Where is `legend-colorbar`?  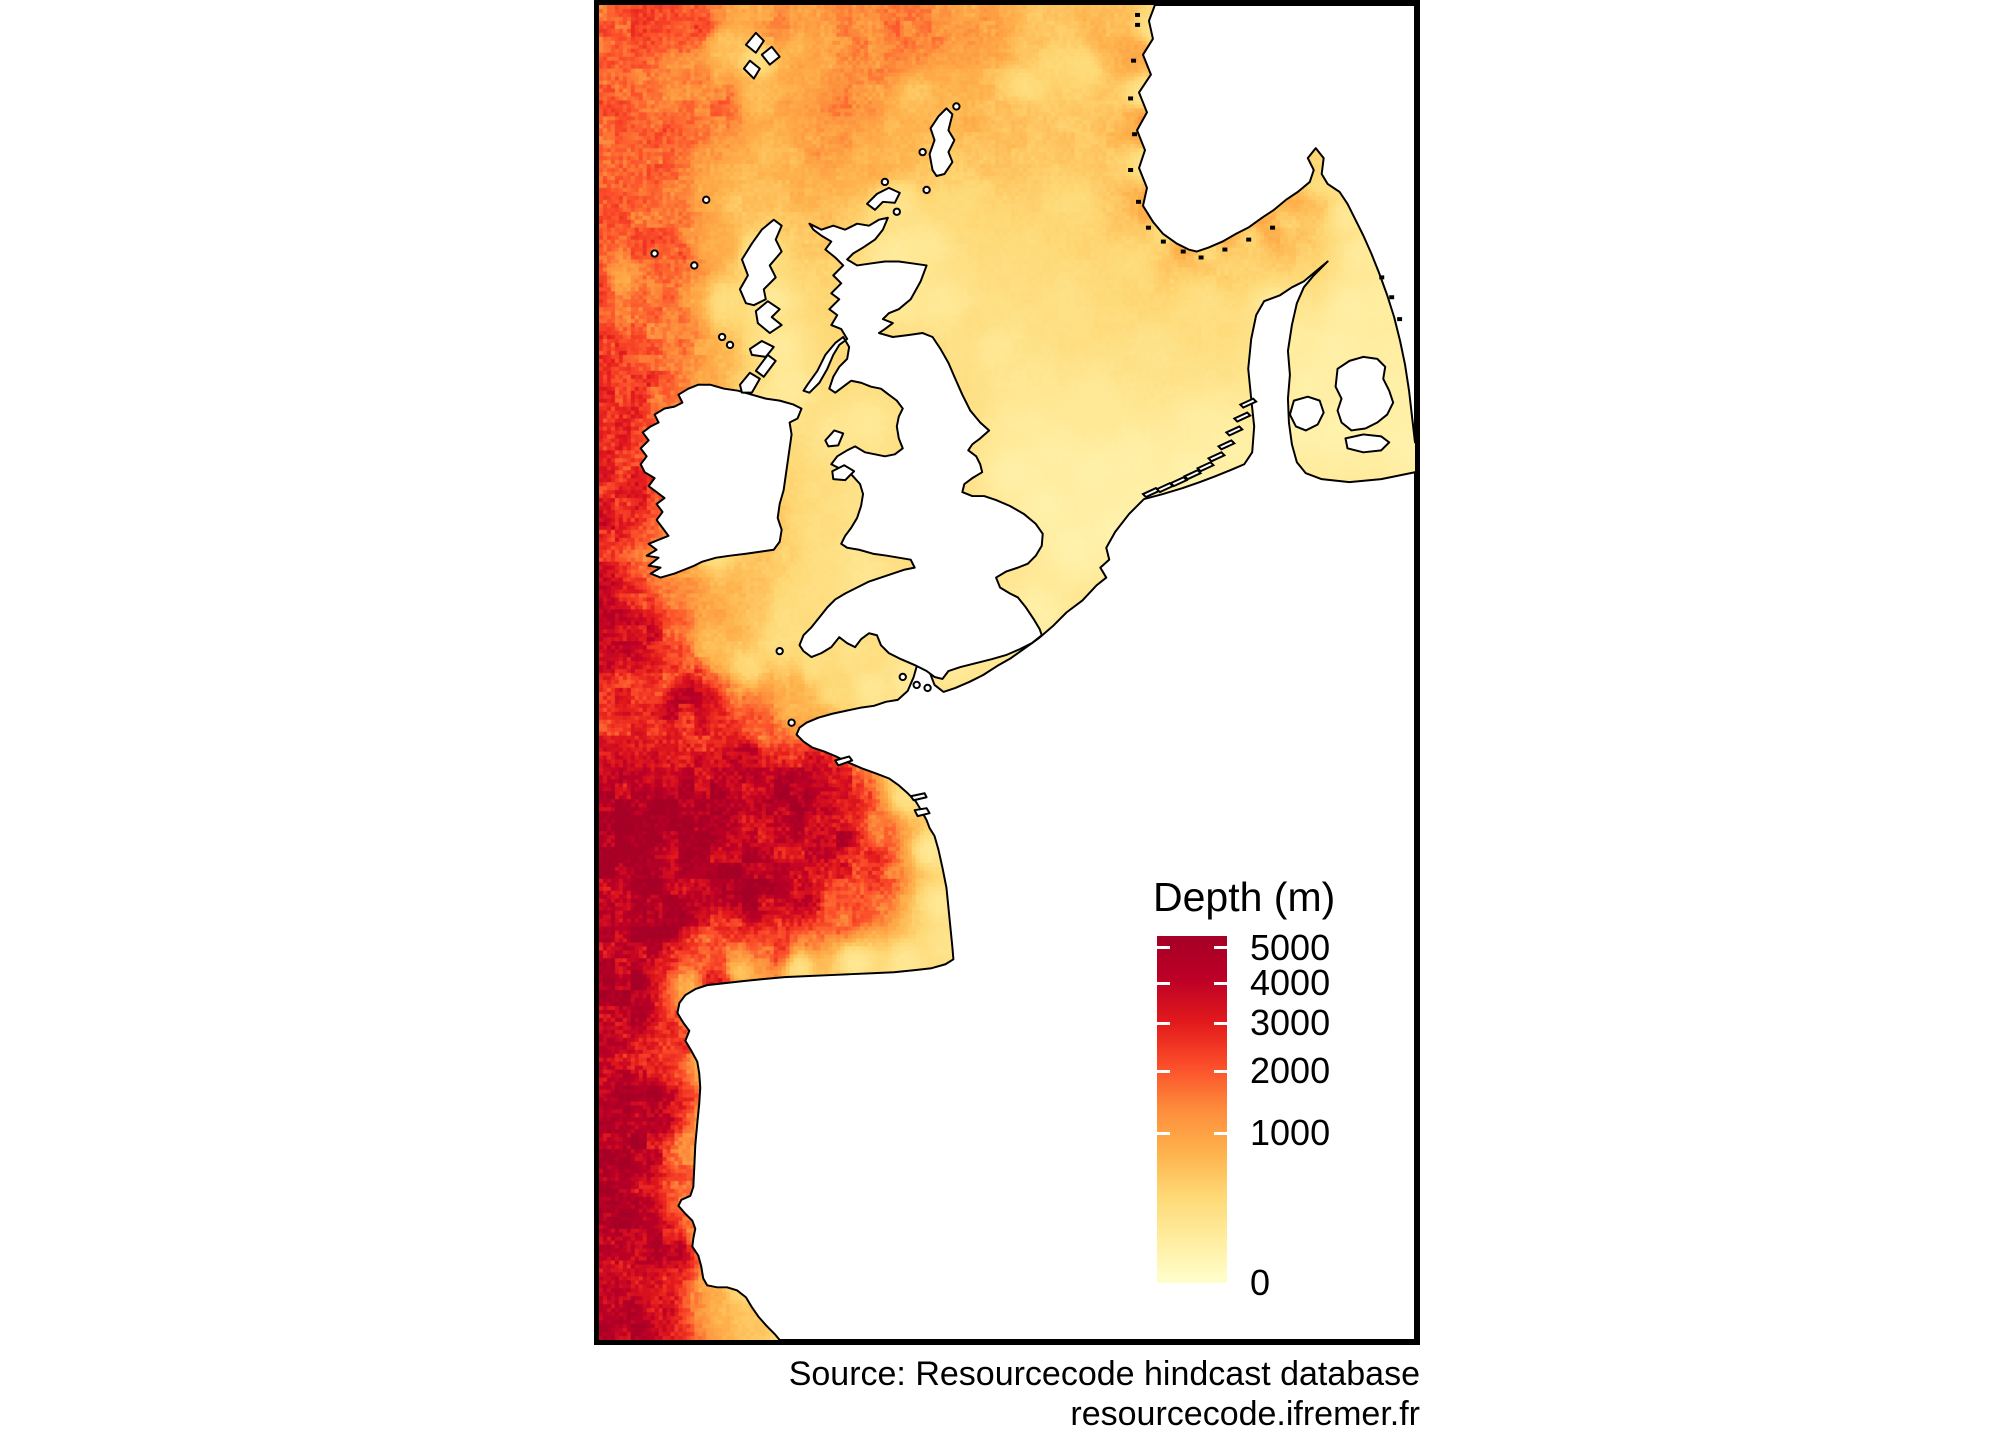 legend-colorbar is located at coordinates (1192, 1109).